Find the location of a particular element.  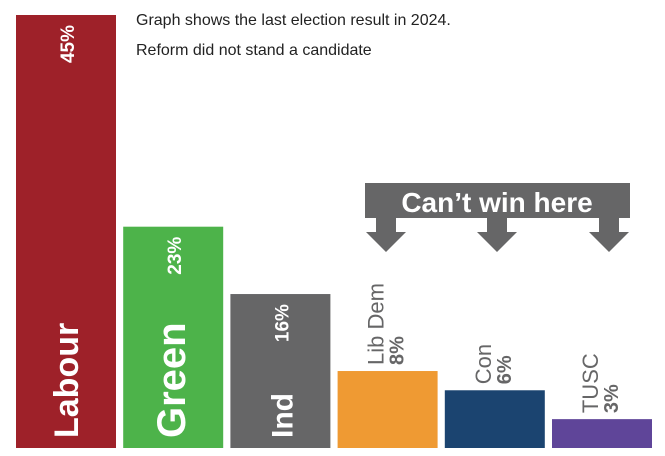

category-label: TUSC is located at coordinates (590, 383).